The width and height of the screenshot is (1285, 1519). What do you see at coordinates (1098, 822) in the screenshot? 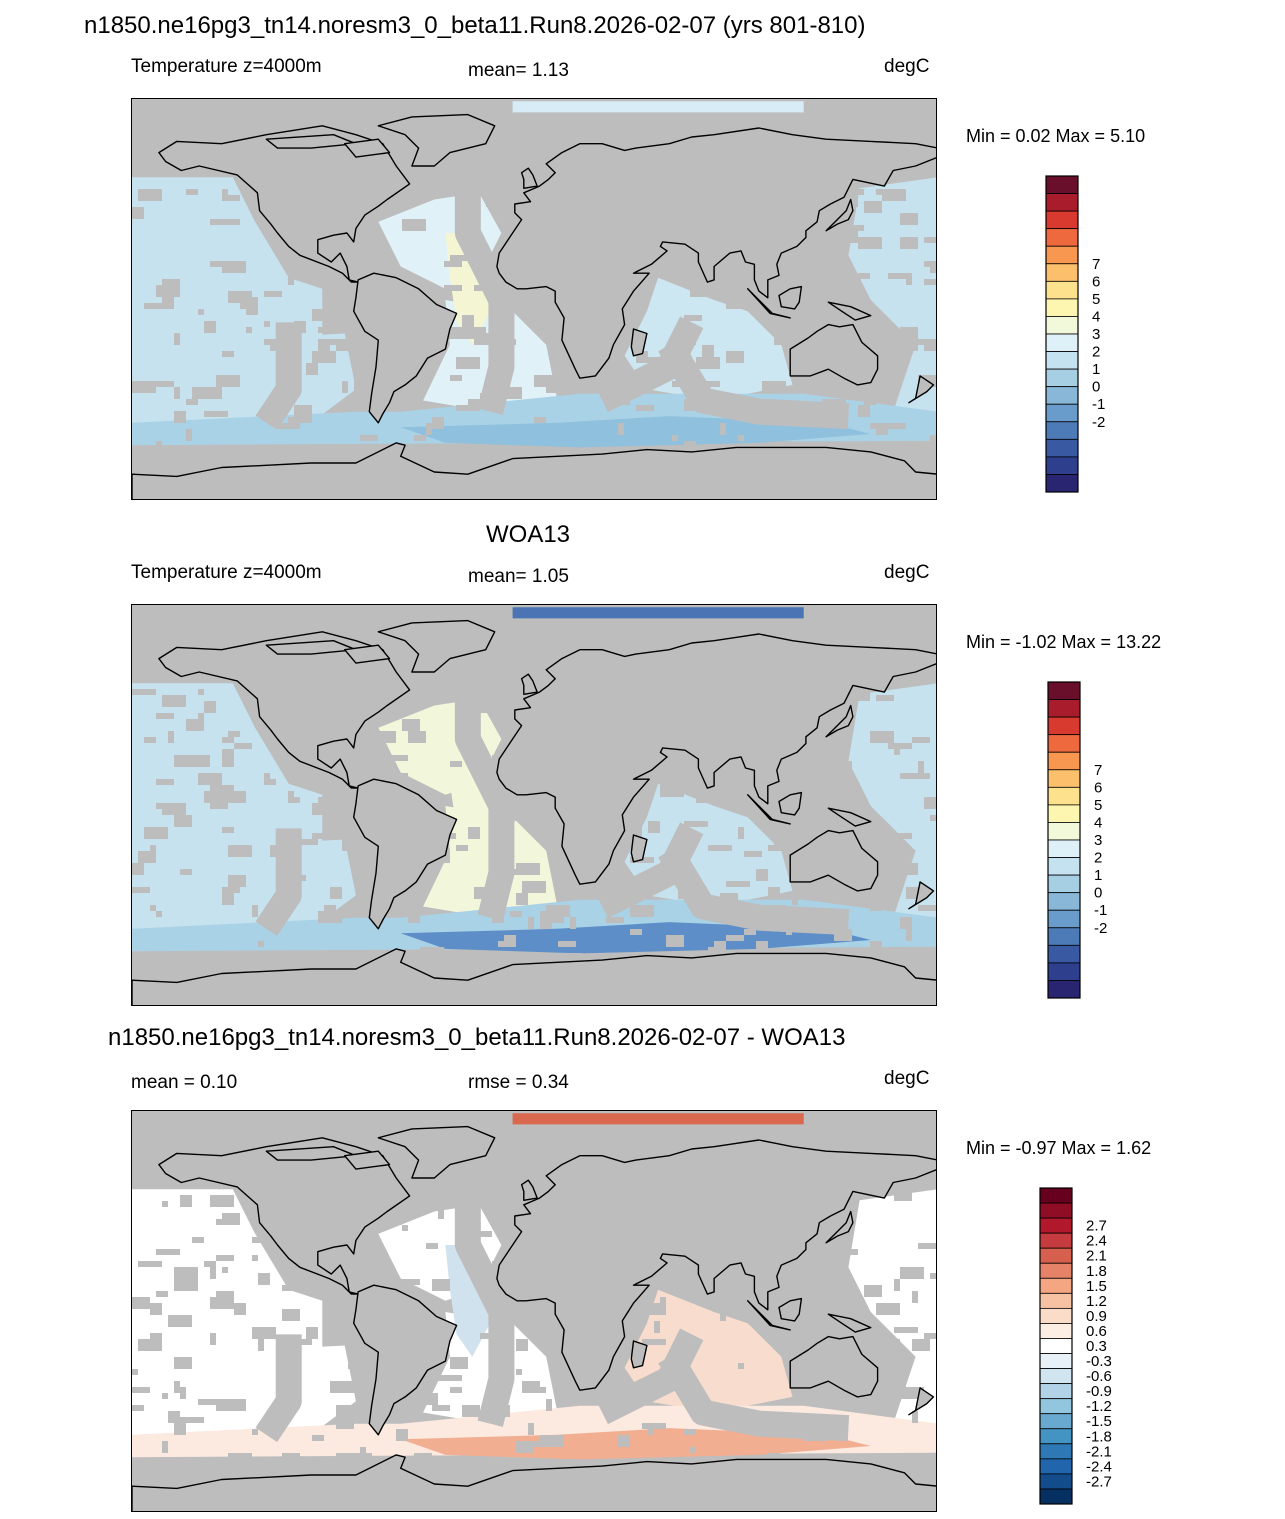
I see `colorbar-tick-label: 4` at bounding box center [1098, 822].